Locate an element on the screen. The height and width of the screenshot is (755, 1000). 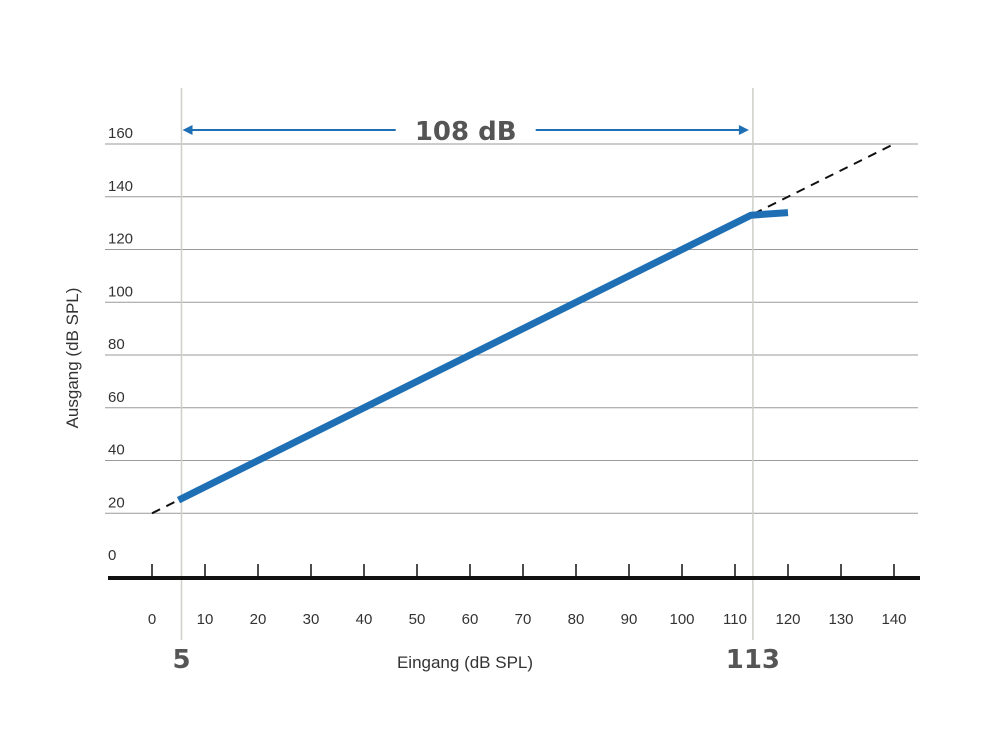
x-tick-label-3: 30 is located at coordinates (311, 619).